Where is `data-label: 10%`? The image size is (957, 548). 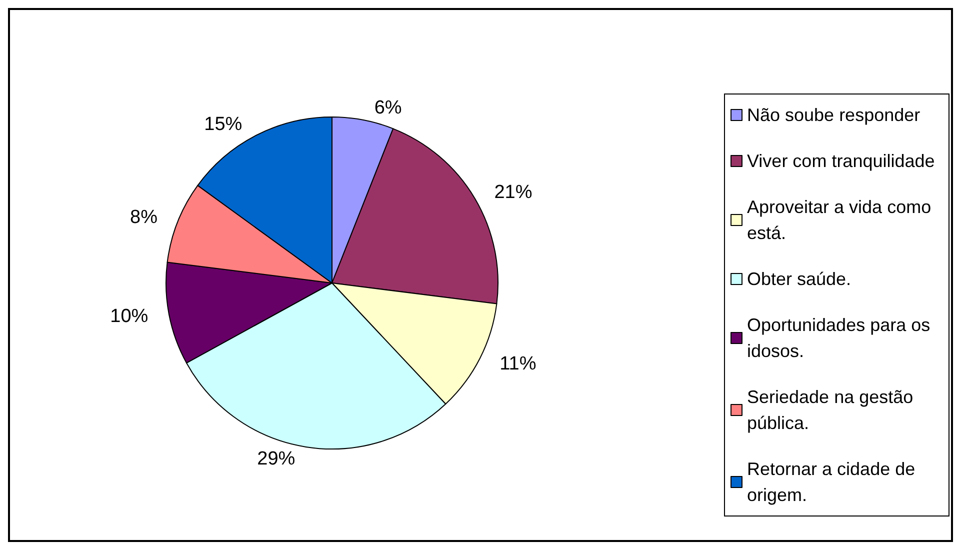
data-label: 10% is located at coordinates (129, 316).